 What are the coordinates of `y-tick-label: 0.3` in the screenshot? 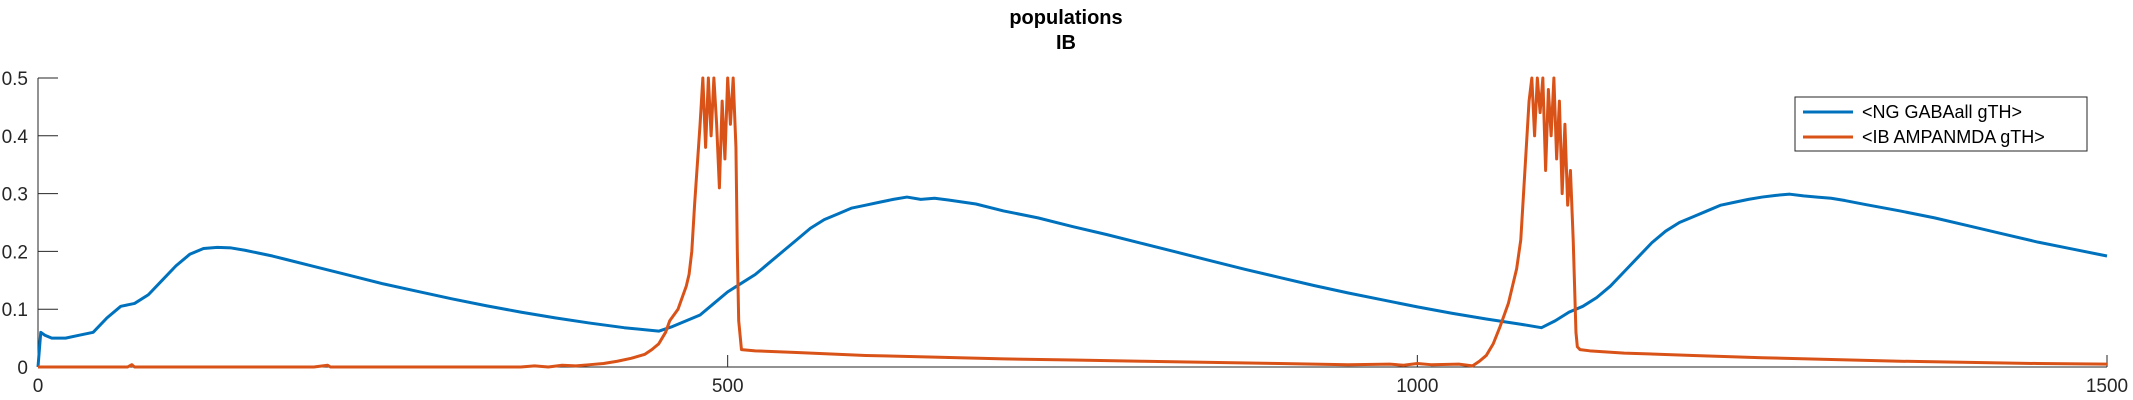 It's located at (15, 195).